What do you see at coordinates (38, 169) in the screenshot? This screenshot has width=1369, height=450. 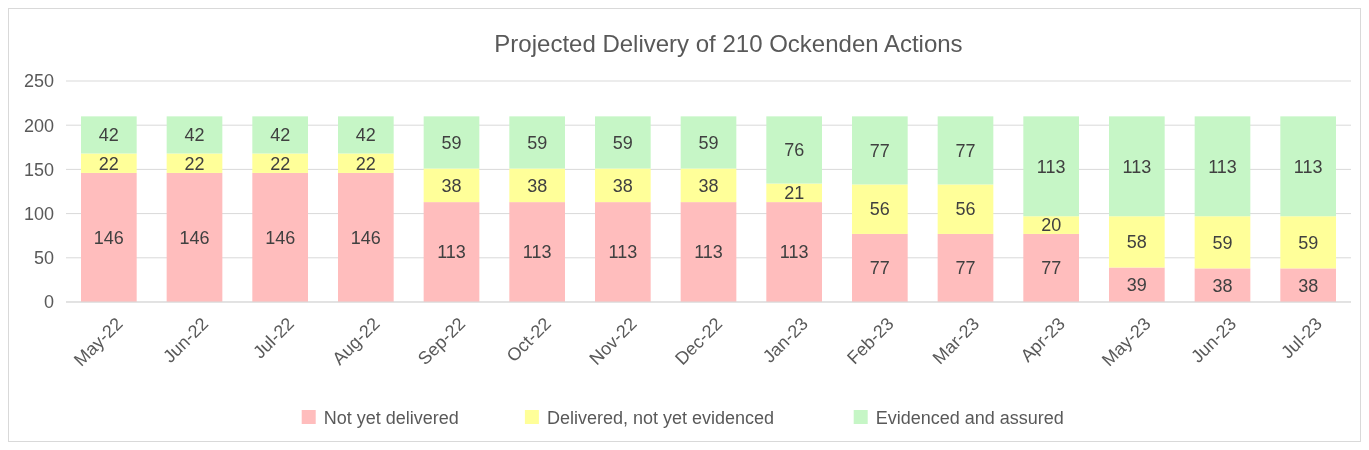 I see `y-tick-label: 150` at bounding box center [38, 169].